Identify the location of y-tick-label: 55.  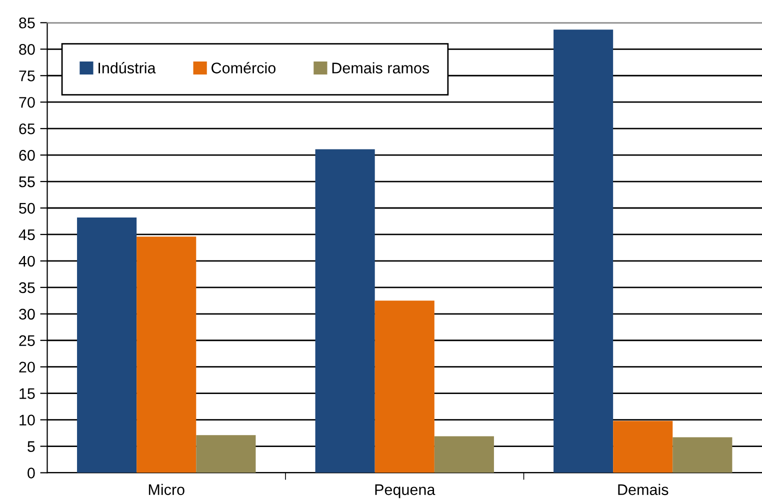
(27, 182).